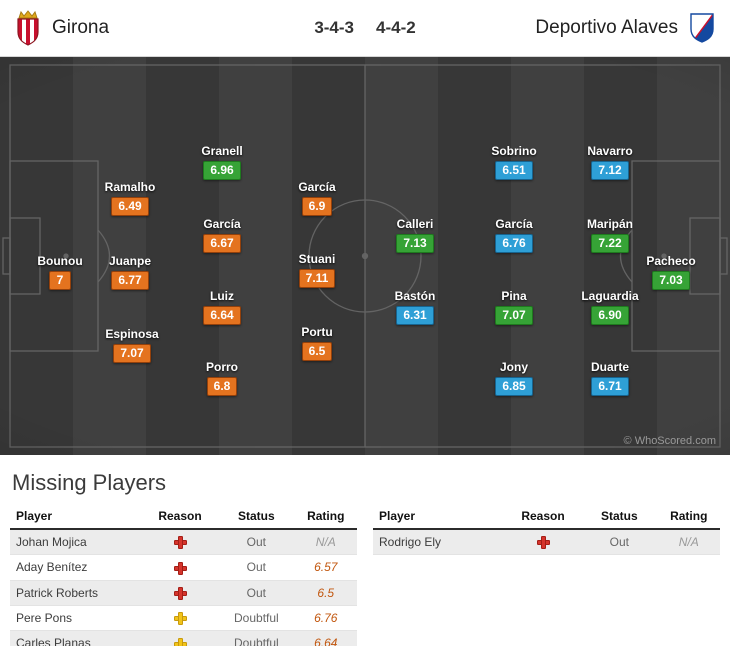 The width and height of the screenshot is (730, 646). What do you see at coordinates (610, 151) in the screenshot?
I see `player-name: Navarro` at bounding box center [610, 151].